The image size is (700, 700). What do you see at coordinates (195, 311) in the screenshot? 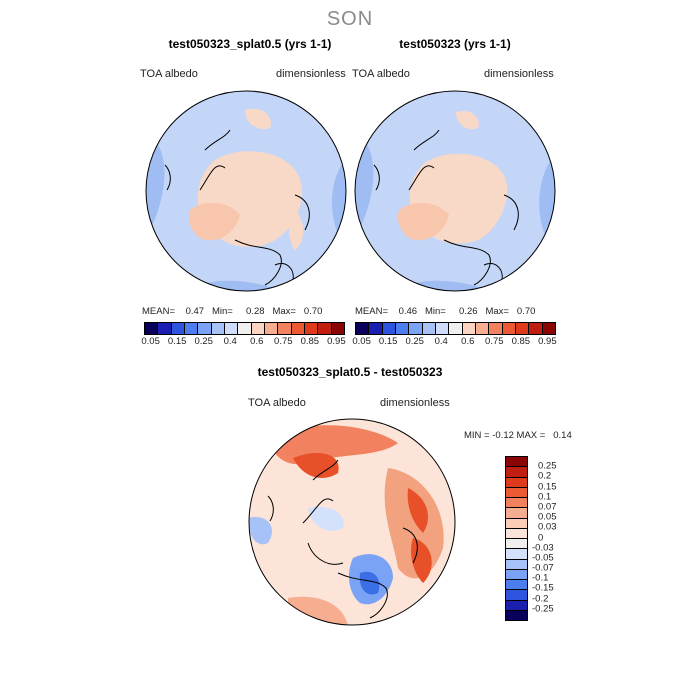
I see `panel-1-mean-value: 0.47` at bounding box center [195, 311].